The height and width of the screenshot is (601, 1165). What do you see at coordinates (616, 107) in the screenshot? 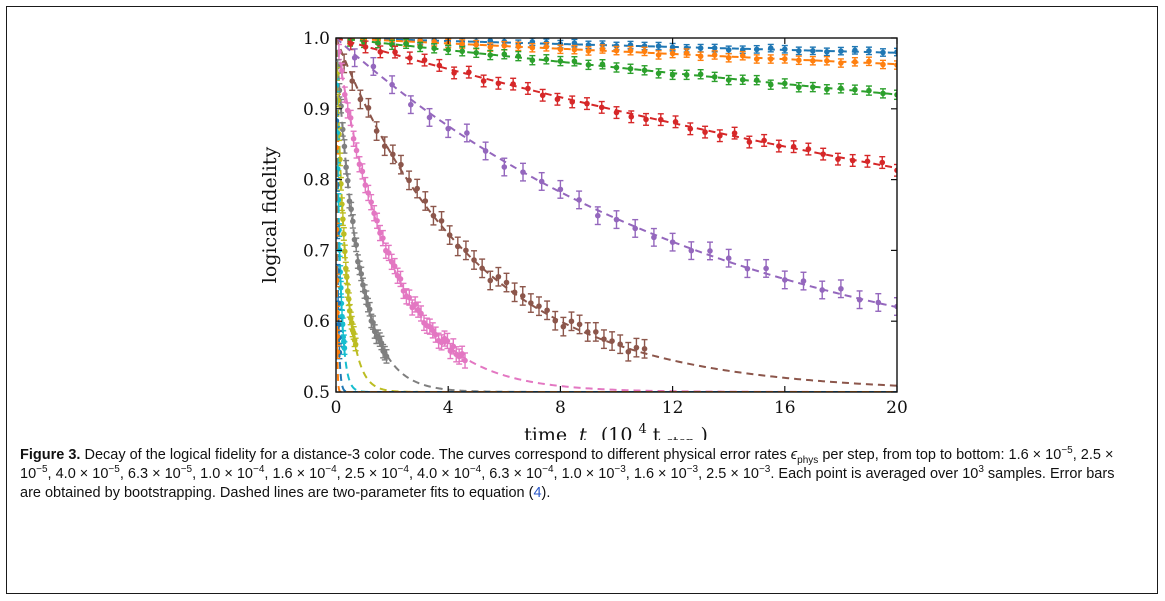
I see `series-6.3e-5` at bounding box center [616, 107].